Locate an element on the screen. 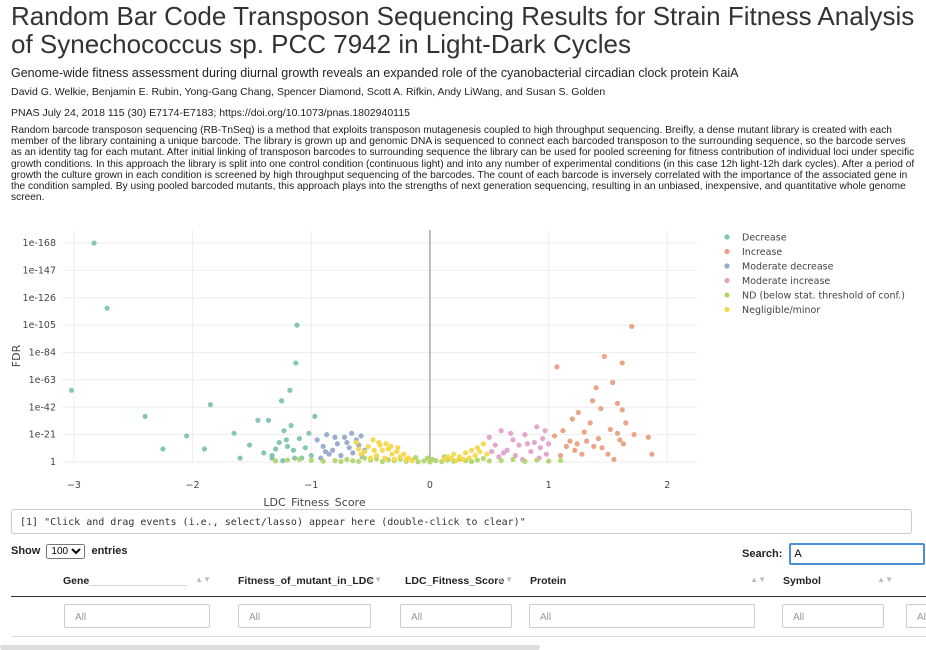 This screenshot has height=650, width=926. table-body-divider is located at coordinates (468, 636).